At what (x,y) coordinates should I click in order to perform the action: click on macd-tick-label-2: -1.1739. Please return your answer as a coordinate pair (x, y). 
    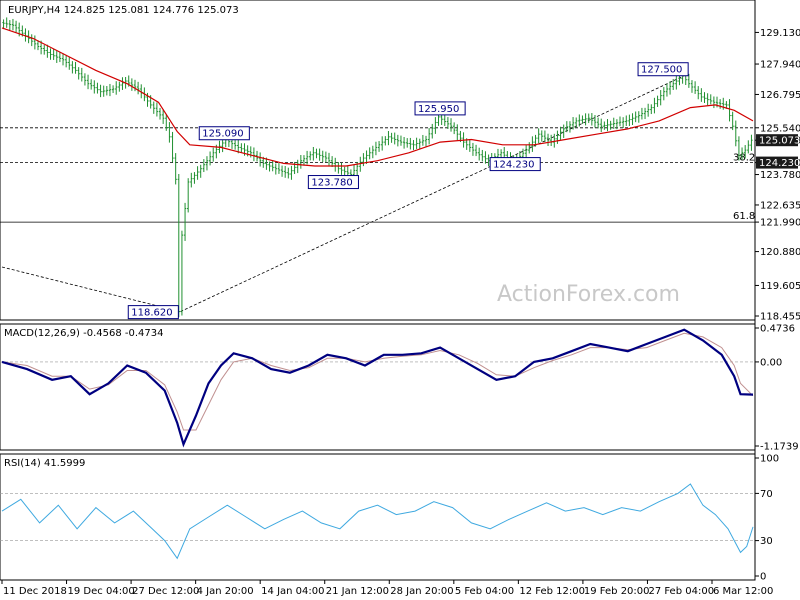
    Looking at the image, I should click on (779, 447).